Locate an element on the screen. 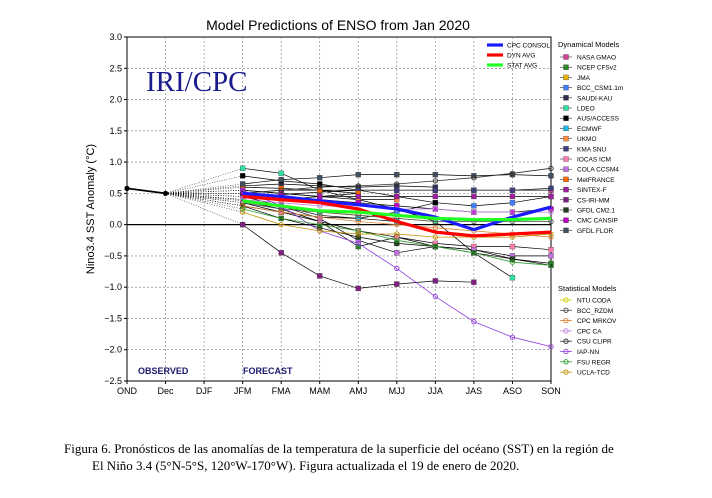  y-tick-label: −2.0 is located at coordinates (113, 350).